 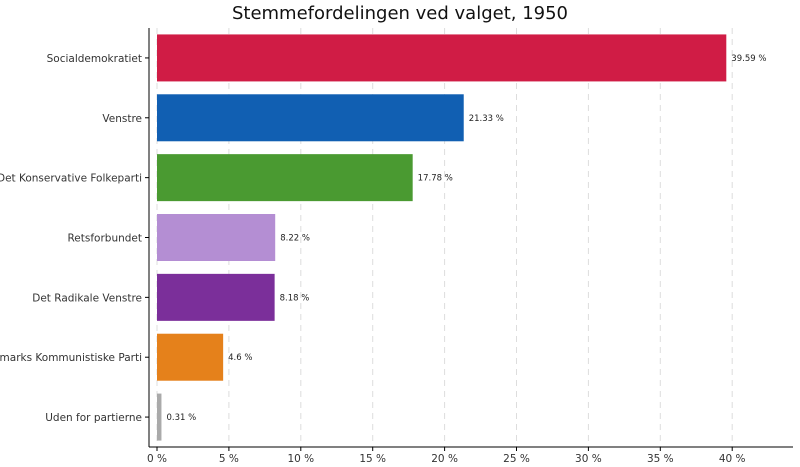 What do you see at coordinates (181, 418) in the screenshot?
I see `data-label: 0.31 %` at bounding box center [181, 418].